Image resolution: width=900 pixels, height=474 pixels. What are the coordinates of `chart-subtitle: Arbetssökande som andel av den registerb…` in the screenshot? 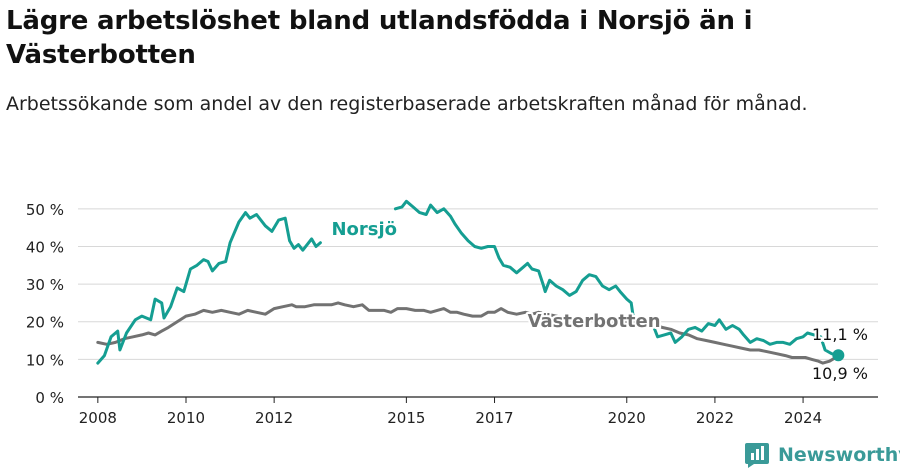 It's located at (407, 104).